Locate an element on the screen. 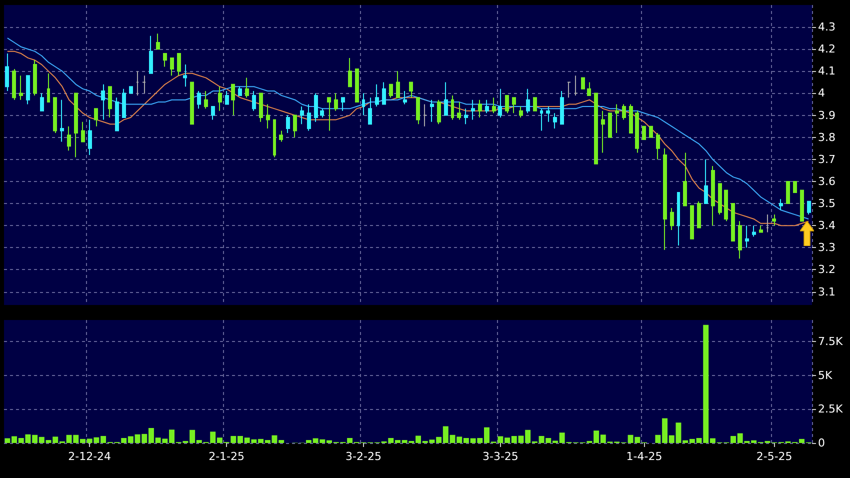 This screenshot has width=850, height=478. y-tick-label: 3.6 is located at coordinates (827, 181).